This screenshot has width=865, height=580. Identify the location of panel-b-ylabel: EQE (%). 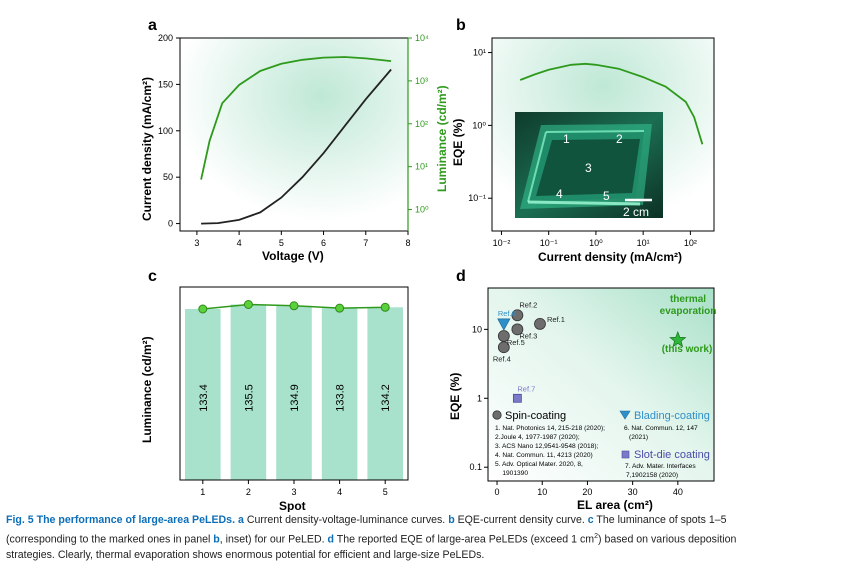
(458, 142).